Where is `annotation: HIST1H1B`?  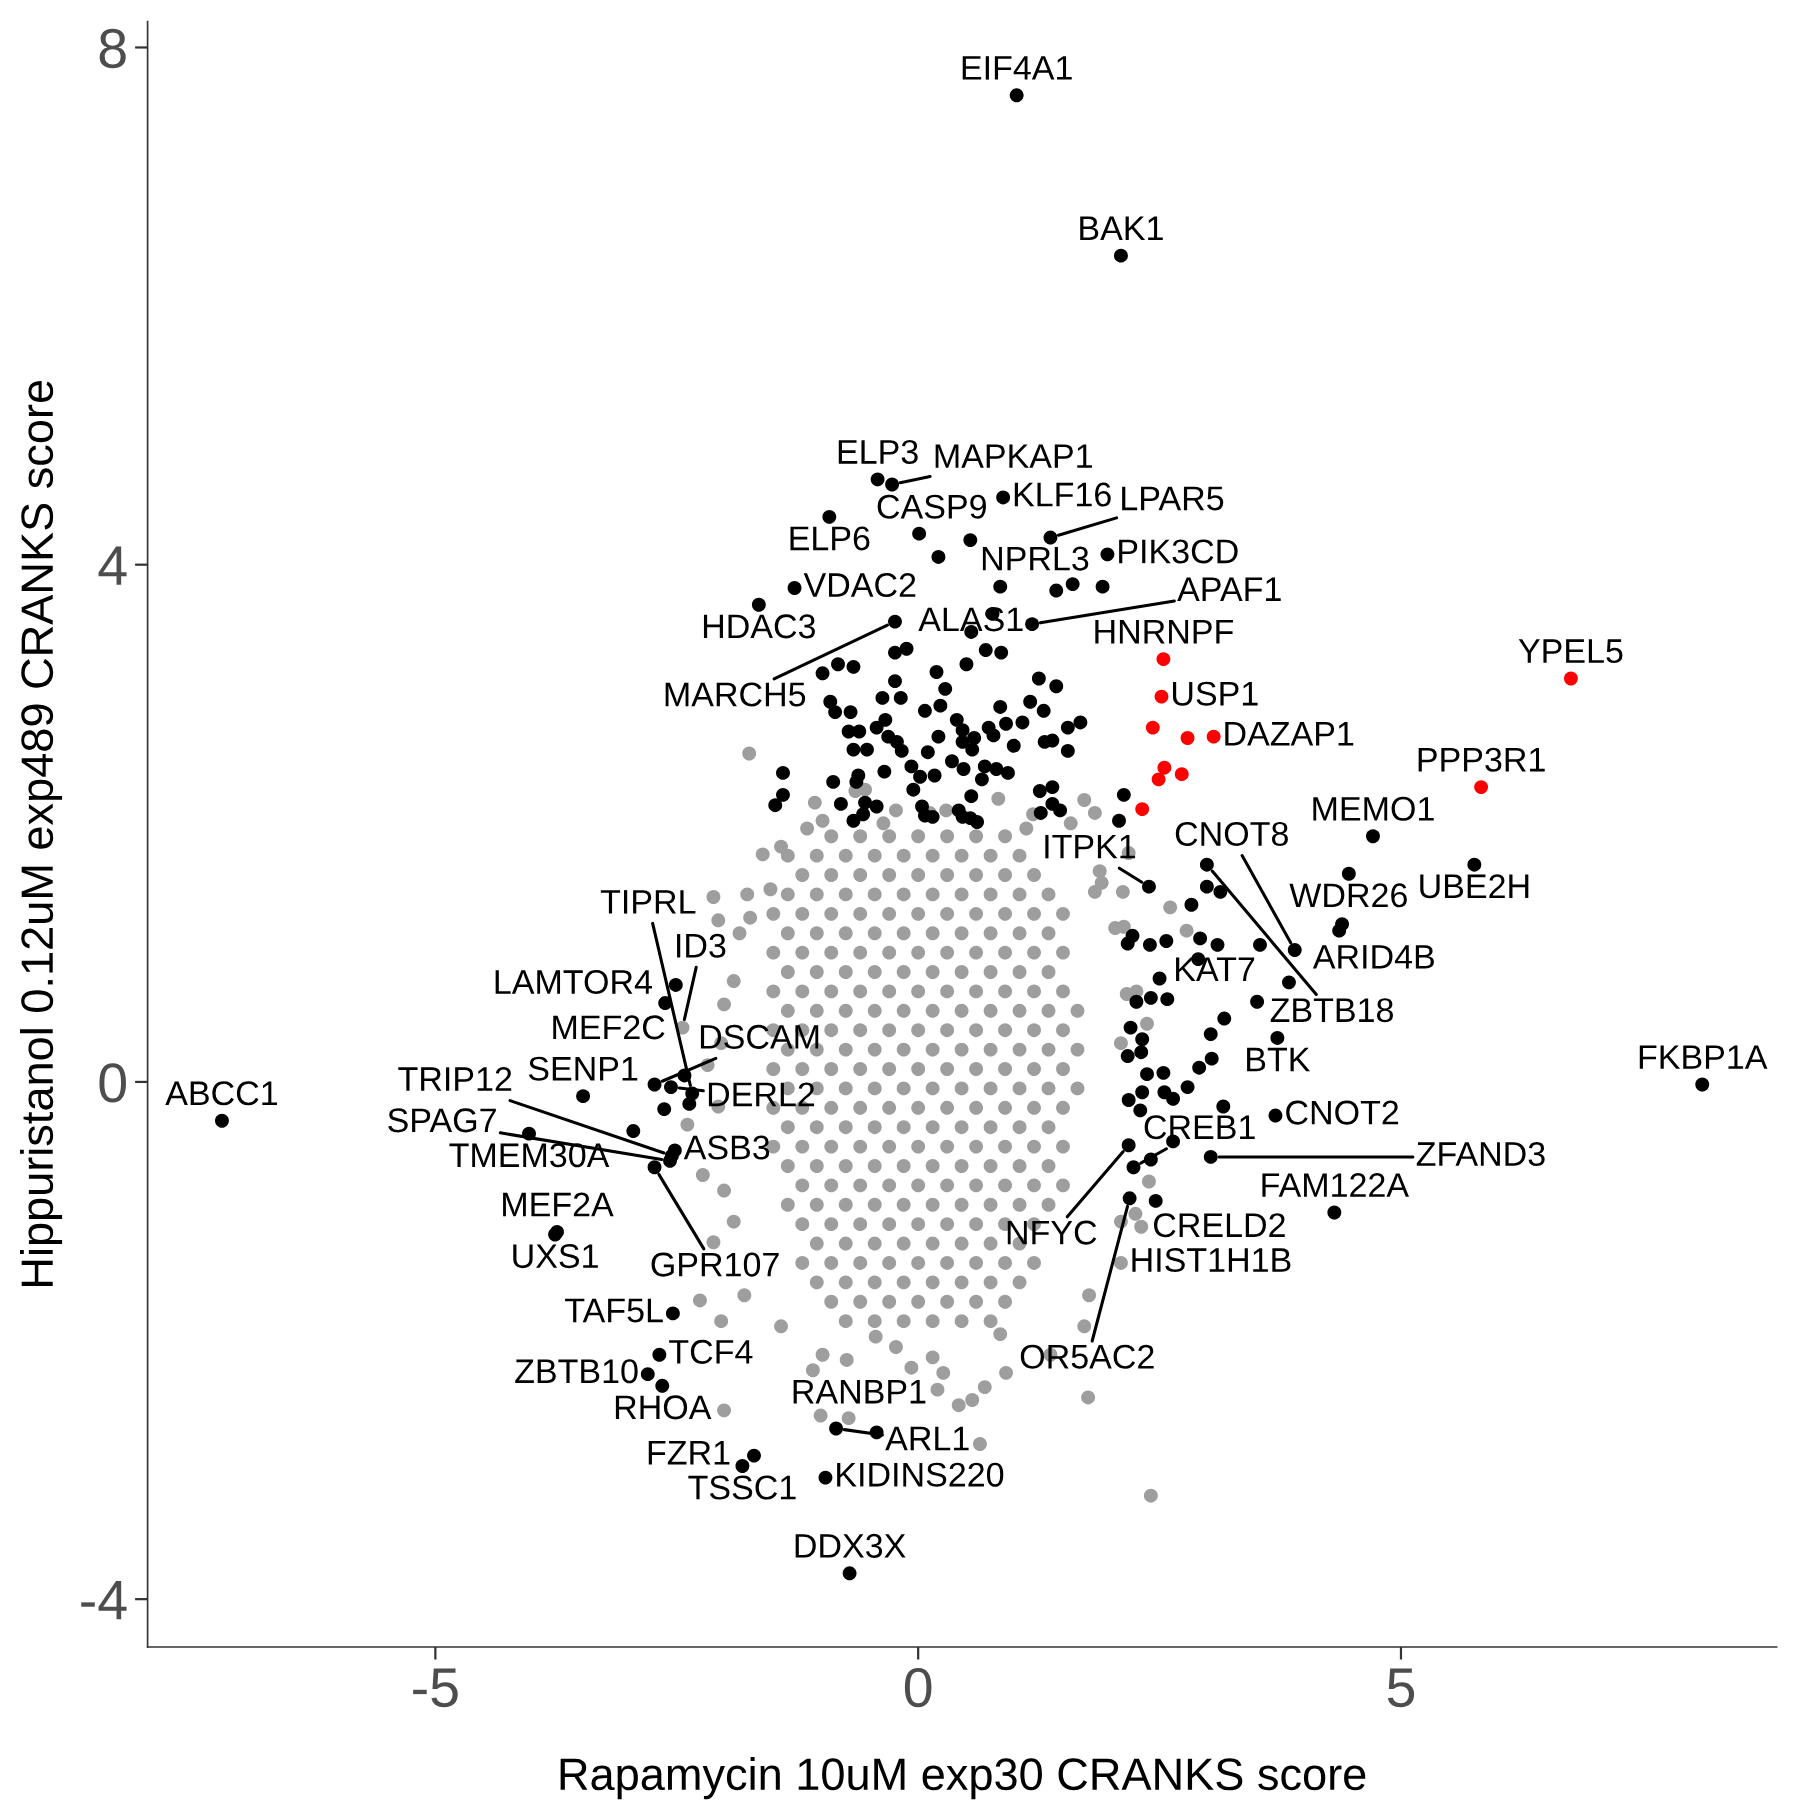 annotation: HIST1H1B is located at coordinates (1211, 1260).